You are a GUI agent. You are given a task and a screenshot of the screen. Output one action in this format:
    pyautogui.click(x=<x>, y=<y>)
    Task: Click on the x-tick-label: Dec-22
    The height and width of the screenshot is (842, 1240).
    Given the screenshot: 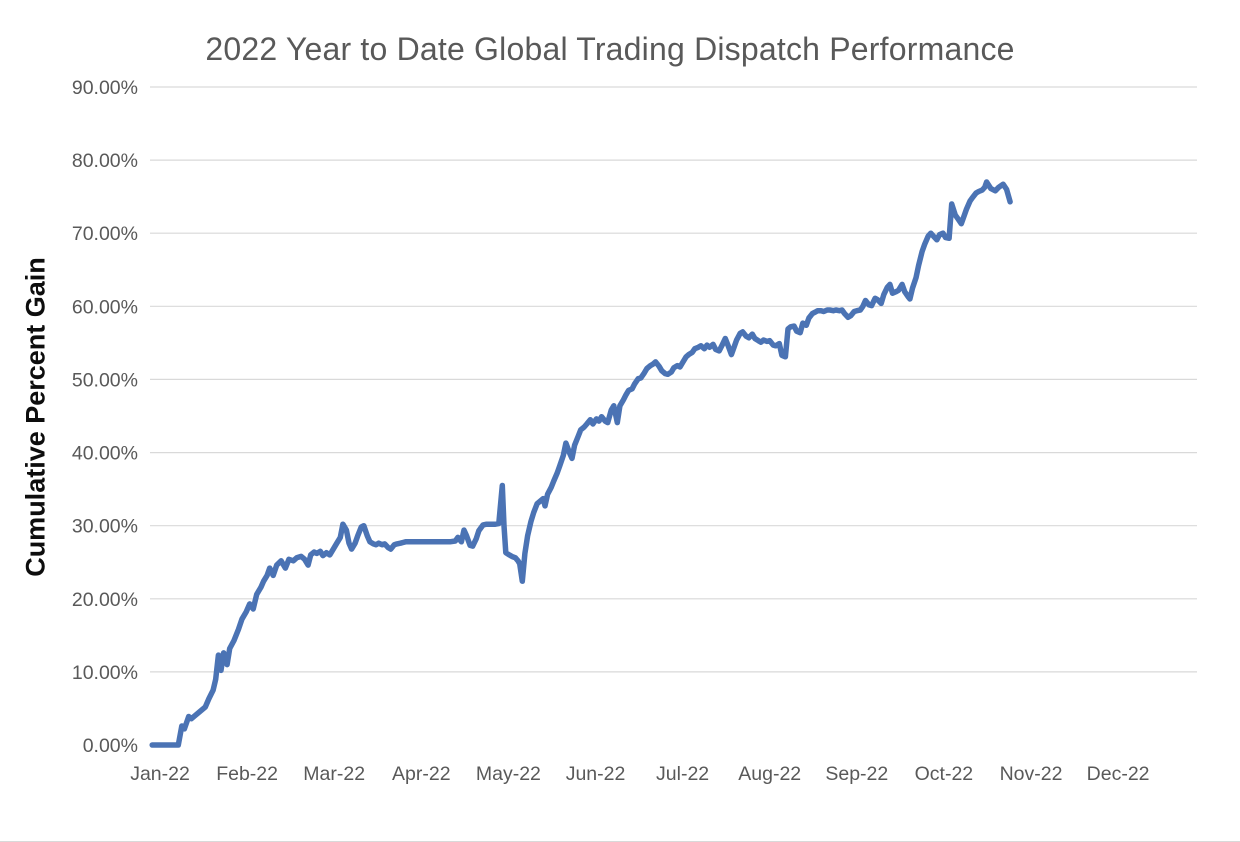 What is the action you would take?
    pyautogui.click(x=1118, y=774)
    